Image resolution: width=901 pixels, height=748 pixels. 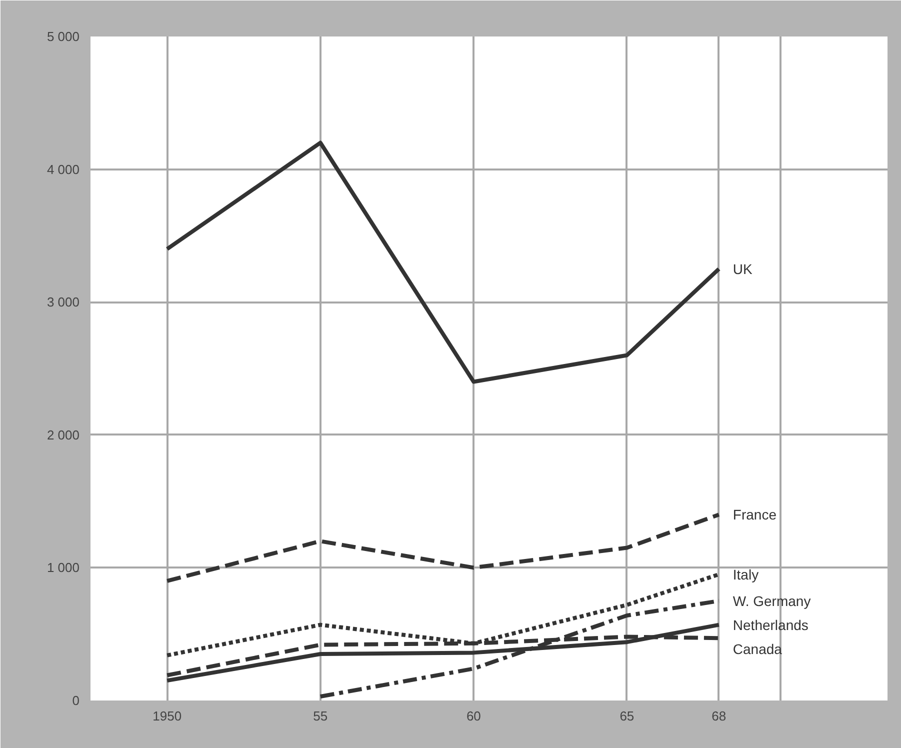 I want to click on x-tick-label: 65, so click(x=627, y=716).